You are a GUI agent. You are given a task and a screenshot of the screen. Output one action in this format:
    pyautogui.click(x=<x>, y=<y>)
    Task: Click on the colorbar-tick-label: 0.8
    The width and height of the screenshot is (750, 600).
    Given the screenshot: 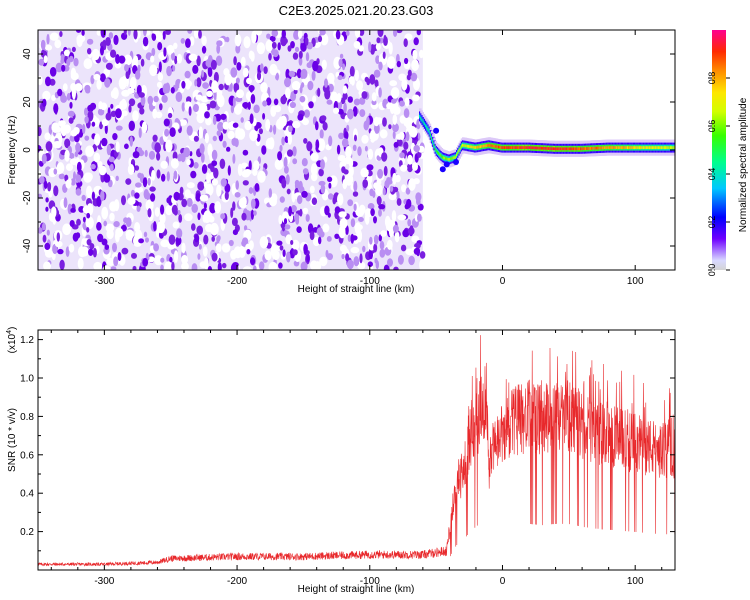 What is the action you would take?
    pyautogui.click(x=712, y=78)
    